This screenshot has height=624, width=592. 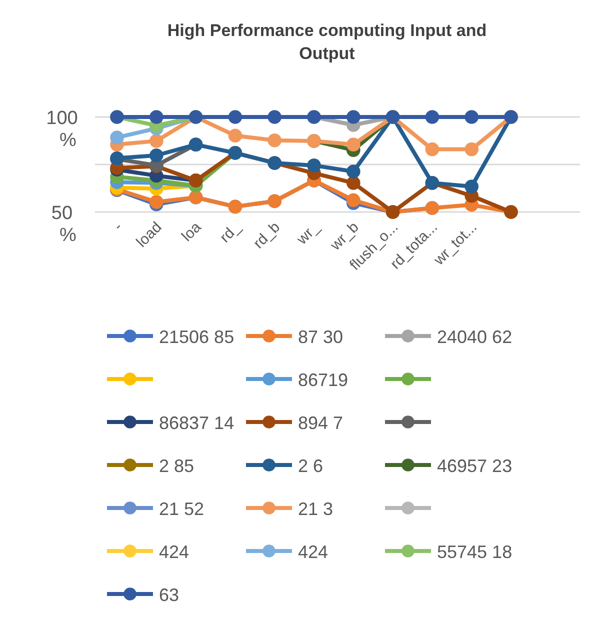 What do you see at coordinates (192, 231) in the screenshot?
I see `x-tick-label: loa` at bounding box center [192, 231].